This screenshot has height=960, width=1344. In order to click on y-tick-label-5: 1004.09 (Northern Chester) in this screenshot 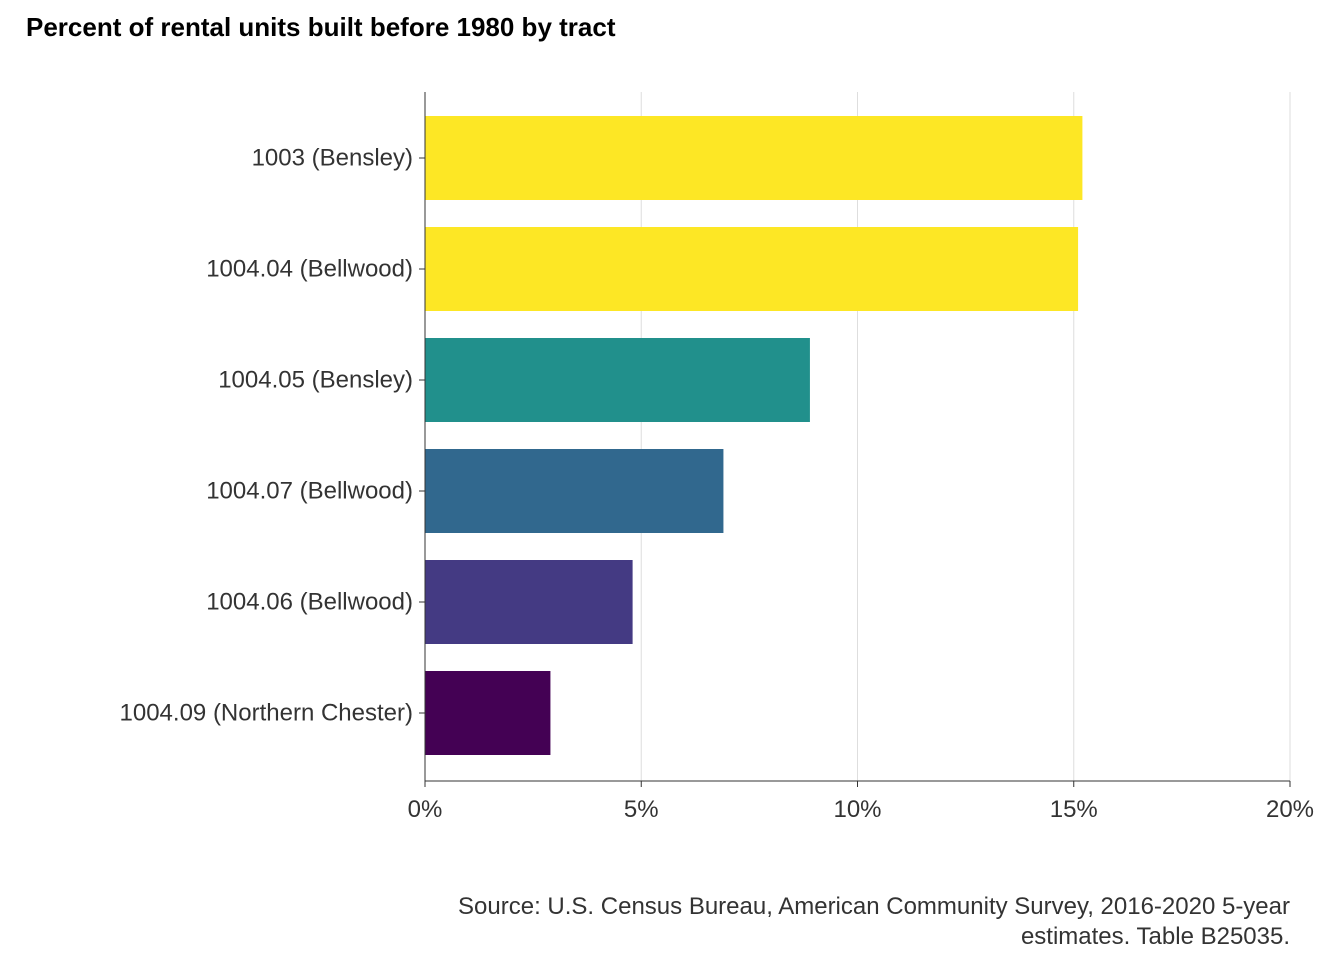, I will do `click(266, 713)`.